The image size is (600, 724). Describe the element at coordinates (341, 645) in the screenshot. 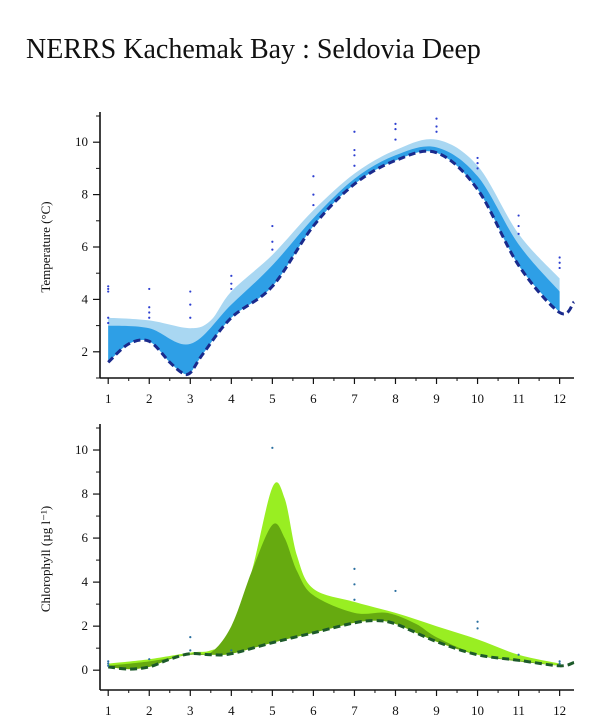

I see `mean-line` at that location.